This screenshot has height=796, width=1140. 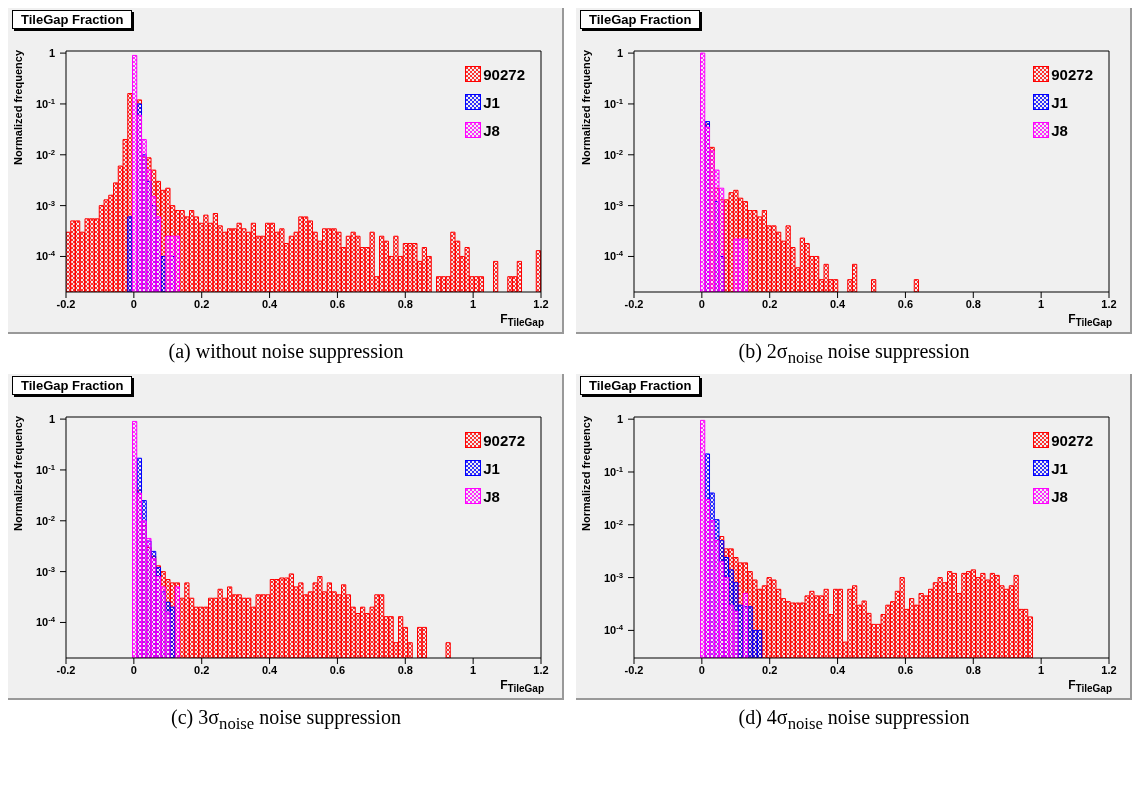 I want to click on text: (b) 2σ$_{noise}$ noise suppression, so click(x=854, y=354).